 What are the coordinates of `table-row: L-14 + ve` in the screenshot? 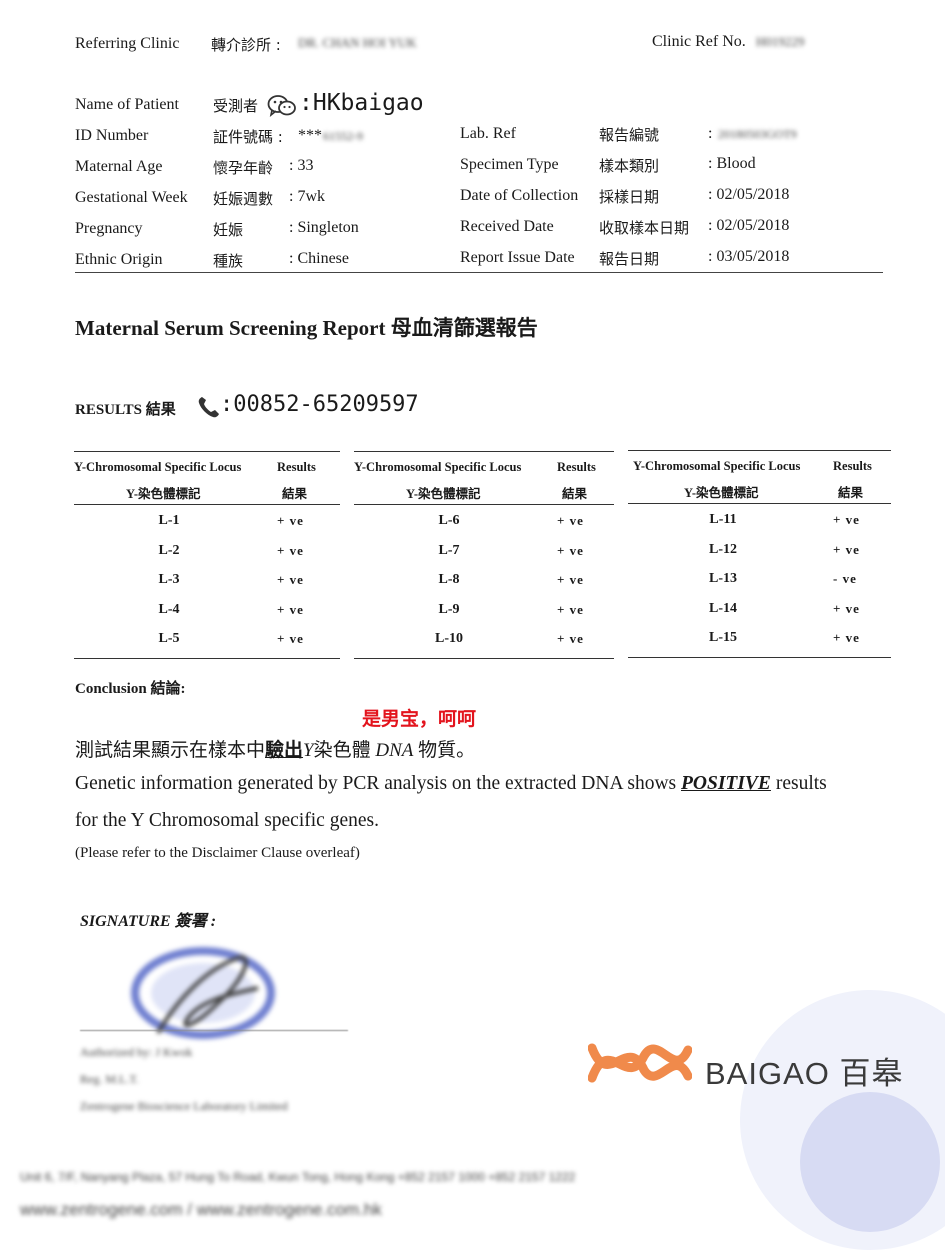 It's located at (759, 611).